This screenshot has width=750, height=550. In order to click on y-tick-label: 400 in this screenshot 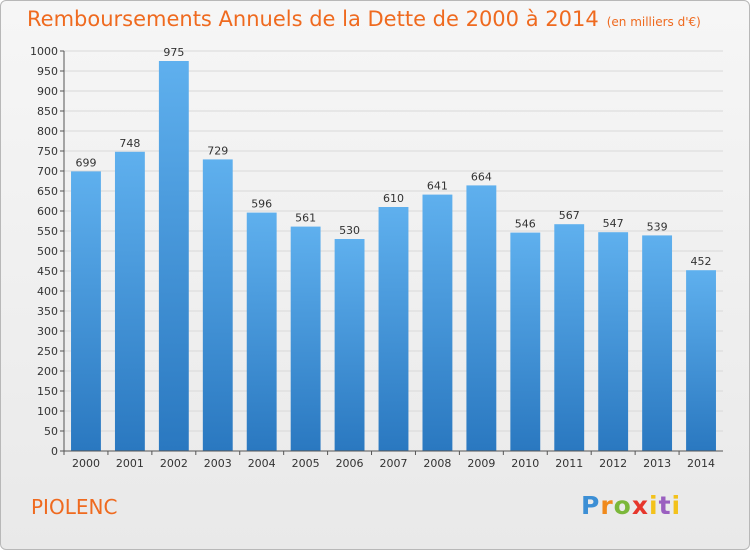, I will do `click(47, 291)`.